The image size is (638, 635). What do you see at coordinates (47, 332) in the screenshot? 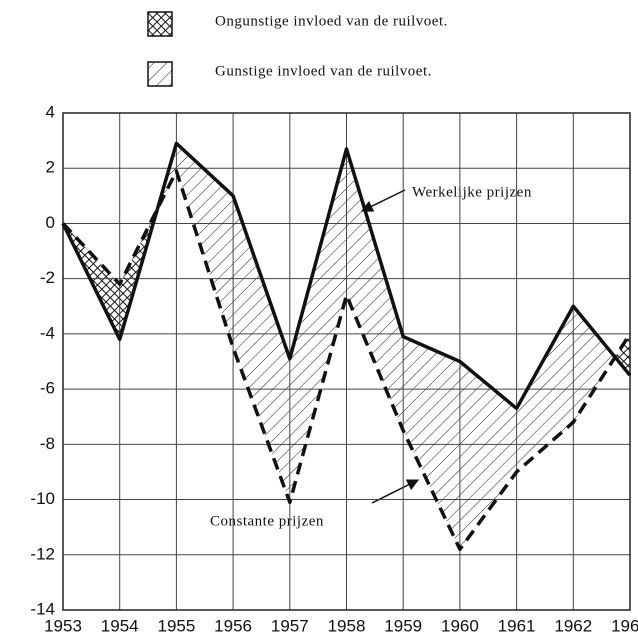
I see `y-tick-label: -4` at bounding box center [47, 332].